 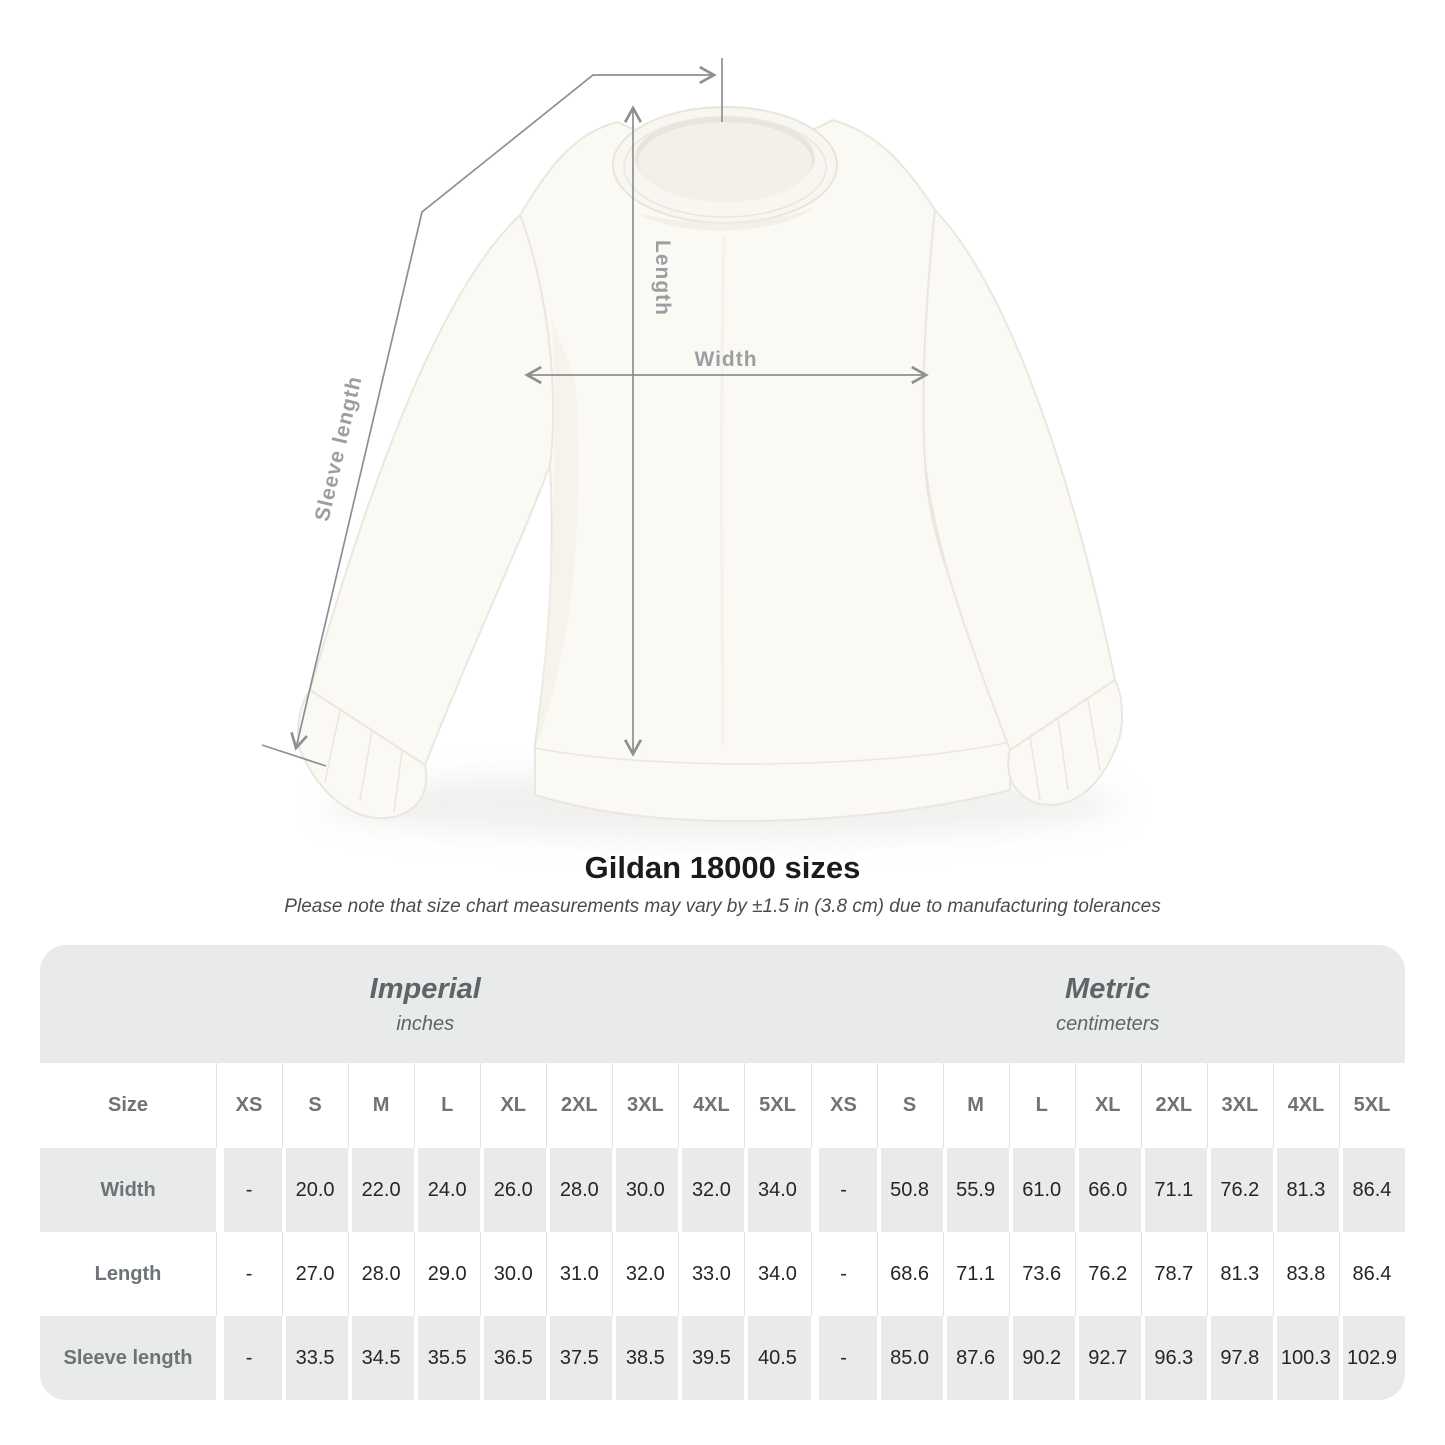 I want to click on metric-group-header: Metric centimeters, so click(x=1107, y=1004).